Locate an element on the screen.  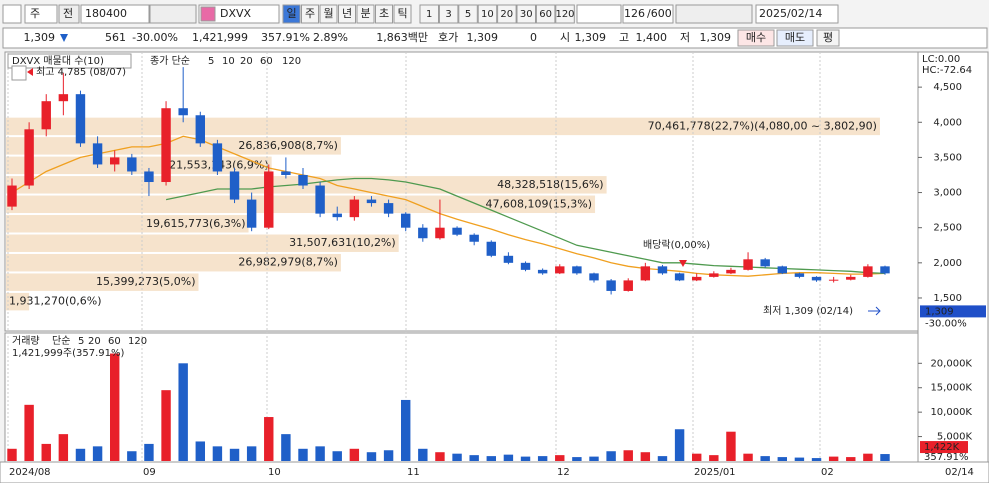
interval: 30 is located at coordinates (526, 14).